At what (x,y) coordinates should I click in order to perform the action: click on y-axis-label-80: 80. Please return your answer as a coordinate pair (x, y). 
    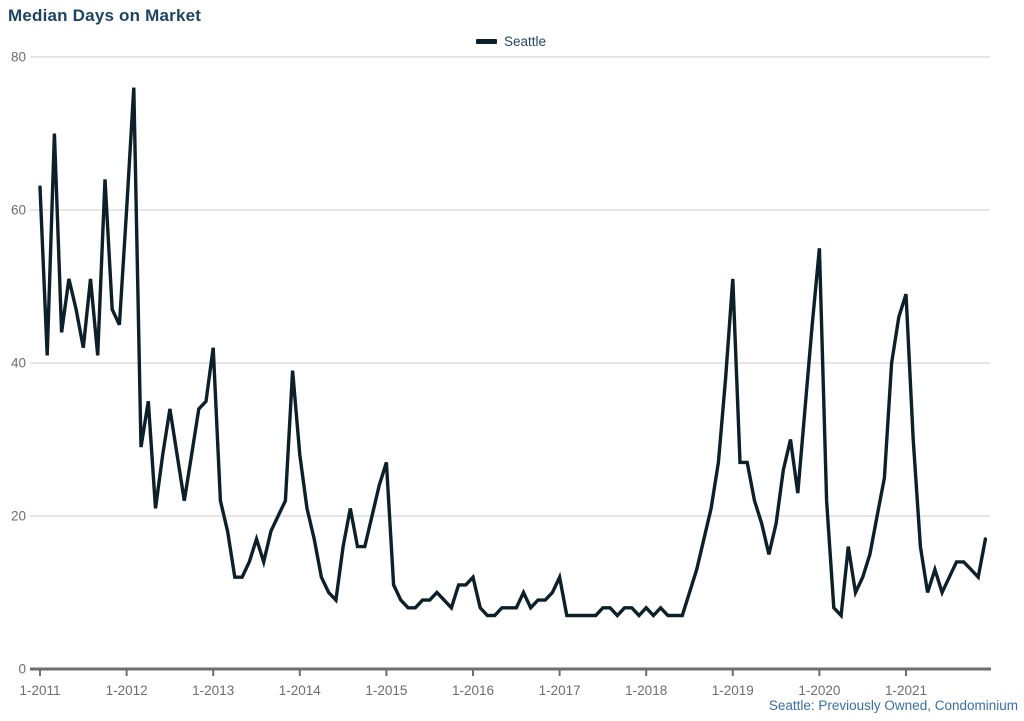
    Looking at the image, I should click on (18, 57).